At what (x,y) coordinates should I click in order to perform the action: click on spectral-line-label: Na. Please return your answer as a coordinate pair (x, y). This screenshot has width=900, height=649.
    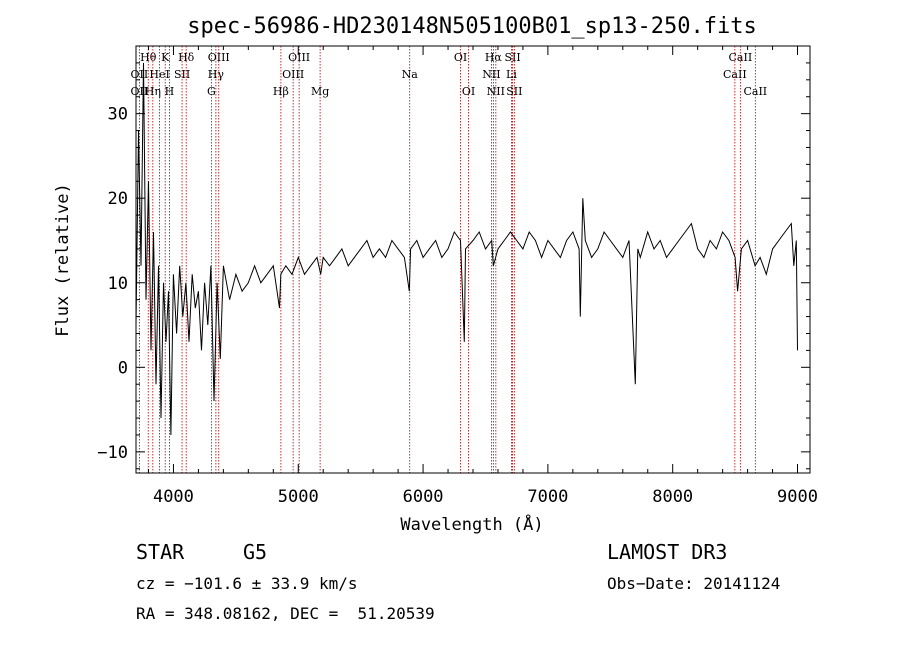
    Looking at the image, I should click on (410, 74).